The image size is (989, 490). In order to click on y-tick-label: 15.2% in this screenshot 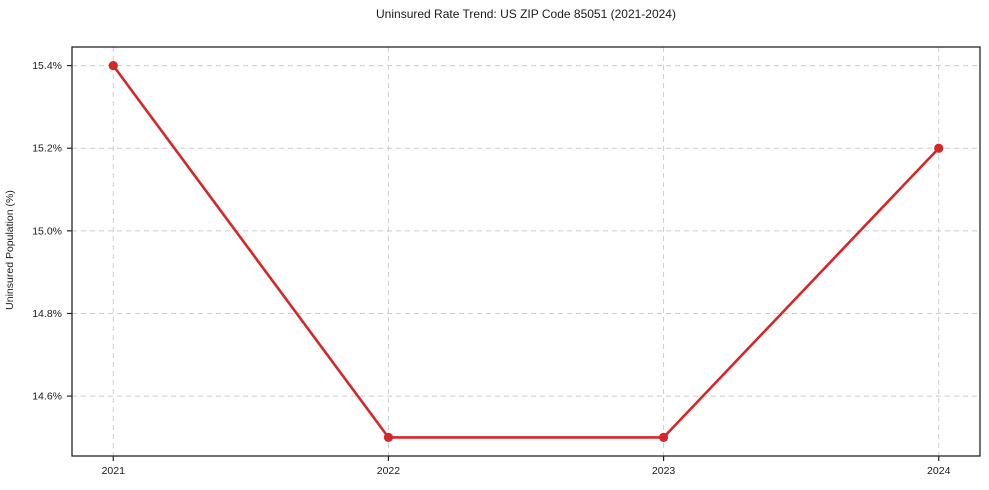, I will do `click(47, 149)`.